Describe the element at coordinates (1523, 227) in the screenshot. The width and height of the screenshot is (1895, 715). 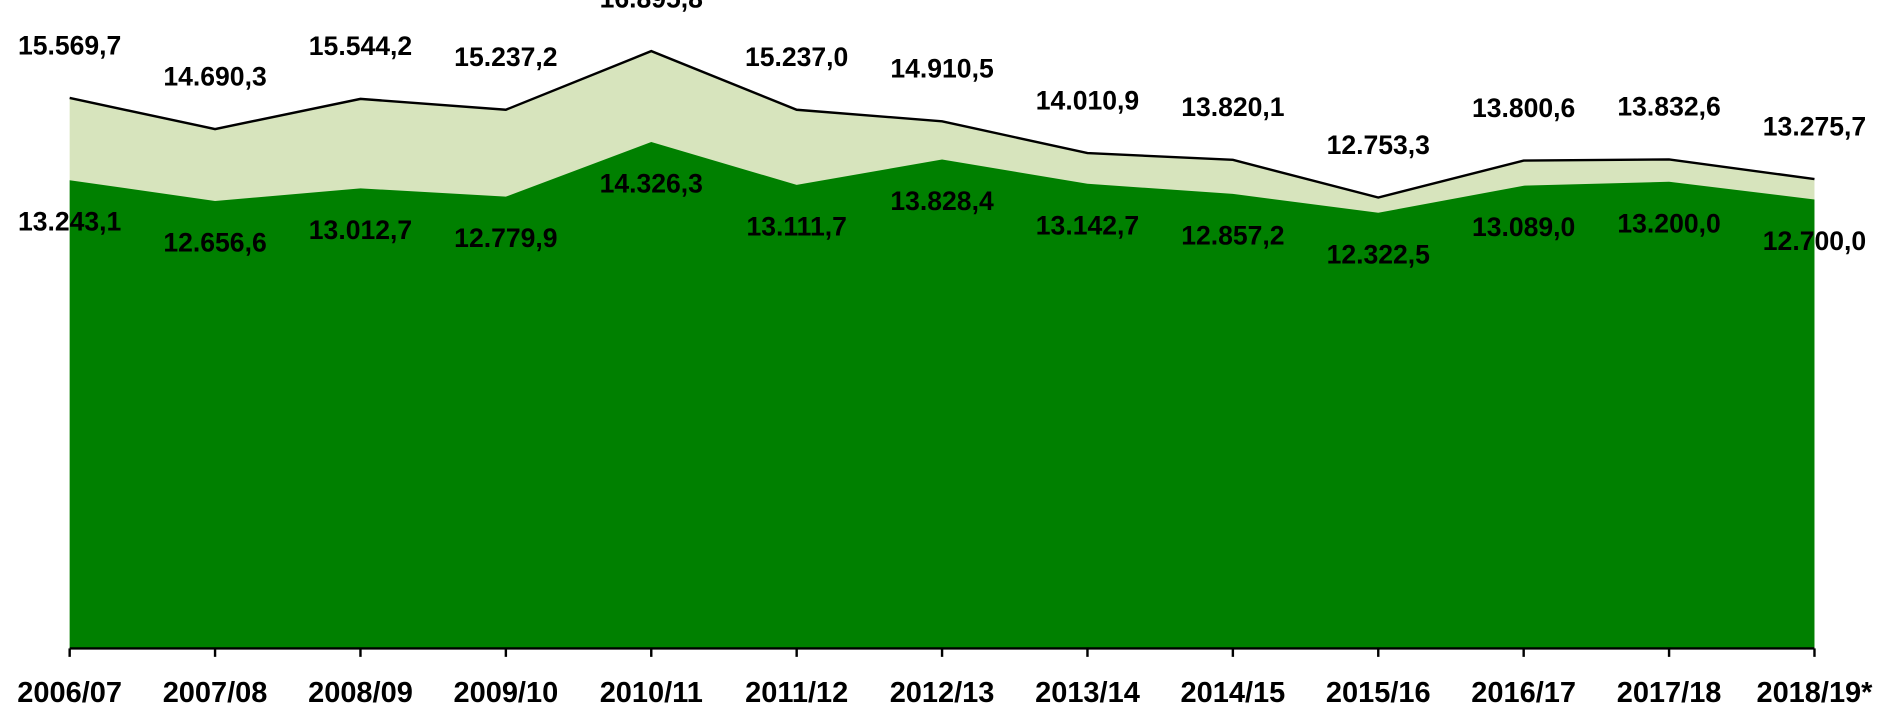
I see `data-label: 13.089,0` at that location.